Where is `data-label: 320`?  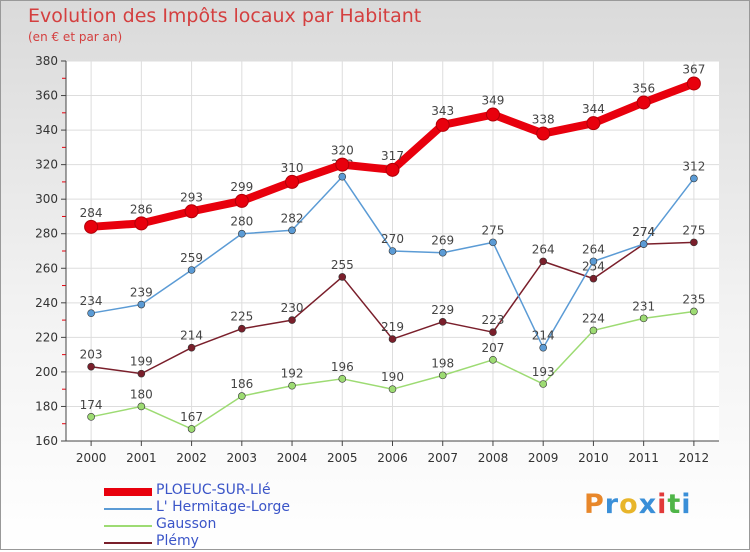 data-label: 320 is located at coordinates (342, 151).